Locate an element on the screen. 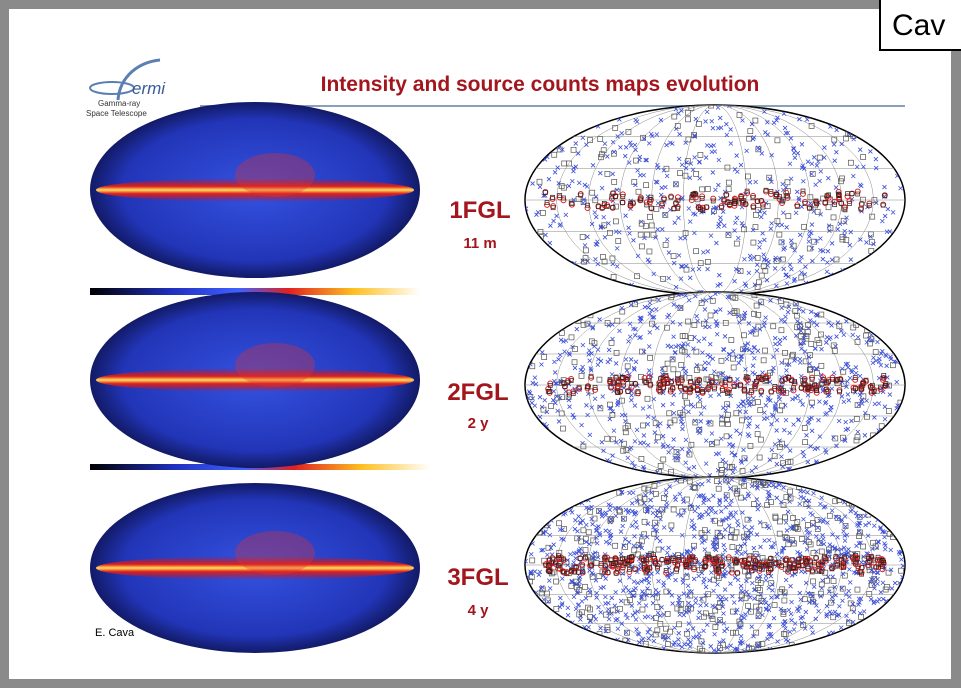  catalog-label: 2FGL is located at coordinates (477, 392).